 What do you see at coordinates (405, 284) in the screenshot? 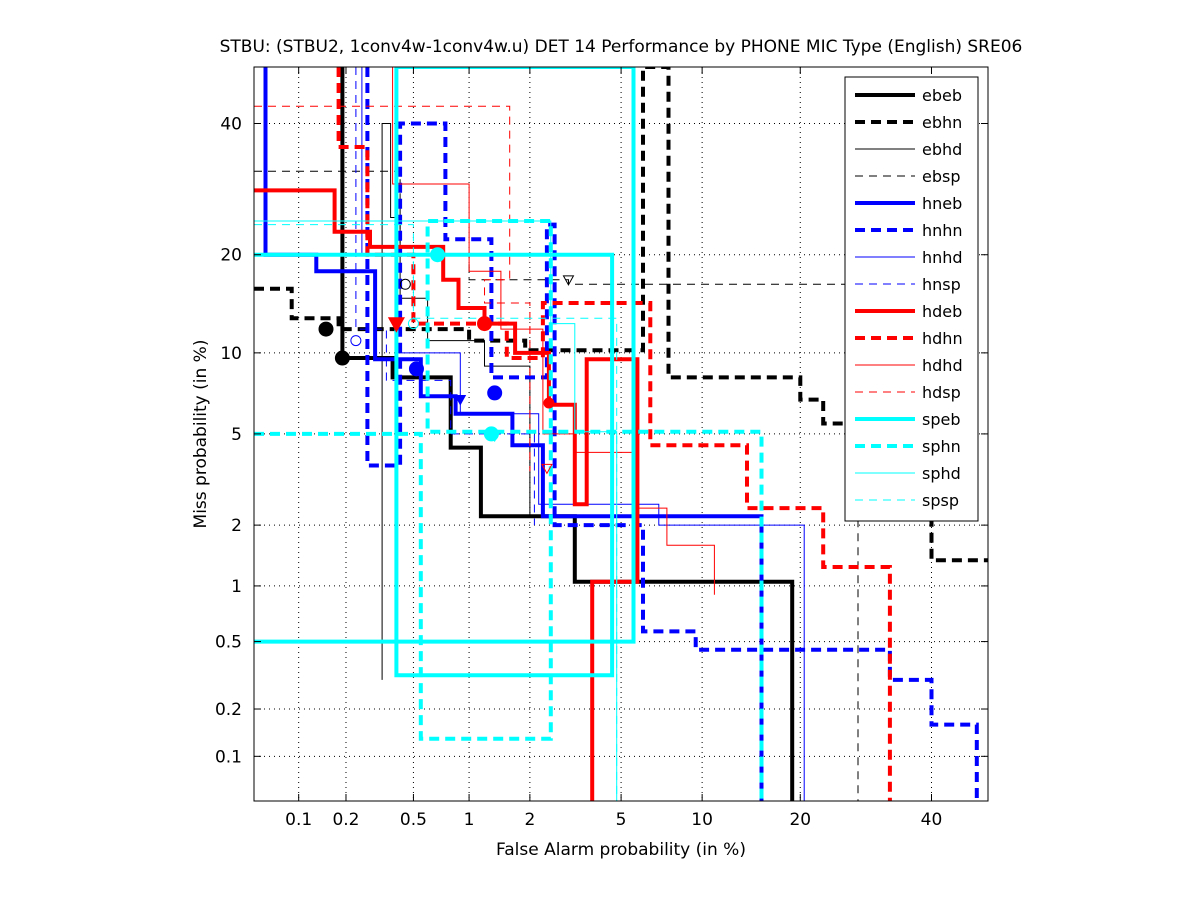
I see `marker-ebhd` at bounding box center [405, 284].